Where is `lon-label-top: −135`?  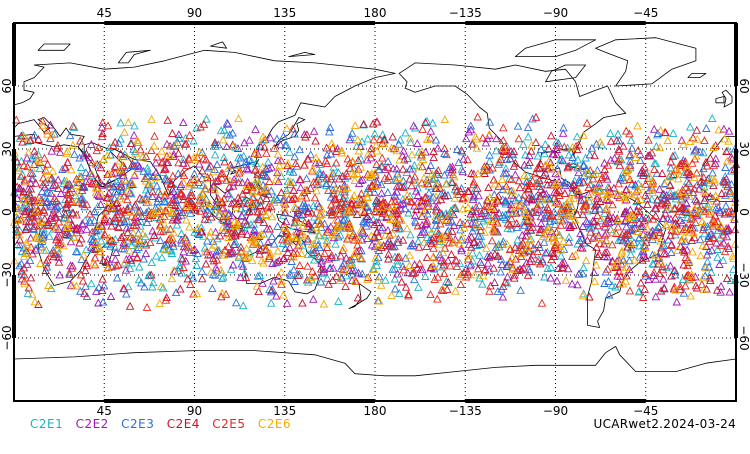 lon-label-top: −135 is located at coordinates (465, 13).